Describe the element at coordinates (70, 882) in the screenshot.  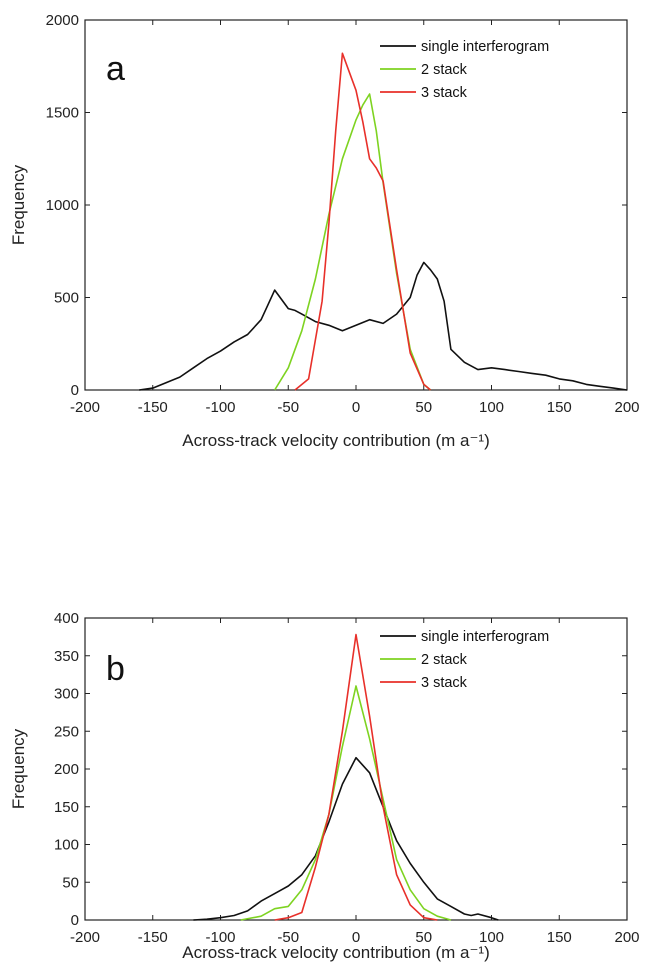
I see `y-tick-label: 50` at that location.